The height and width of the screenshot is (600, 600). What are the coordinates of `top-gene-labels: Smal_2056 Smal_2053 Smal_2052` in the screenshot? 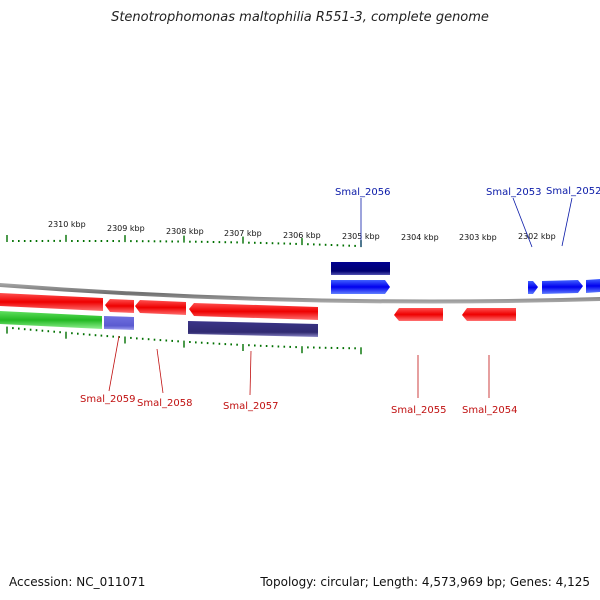 It's located at (467, 217).